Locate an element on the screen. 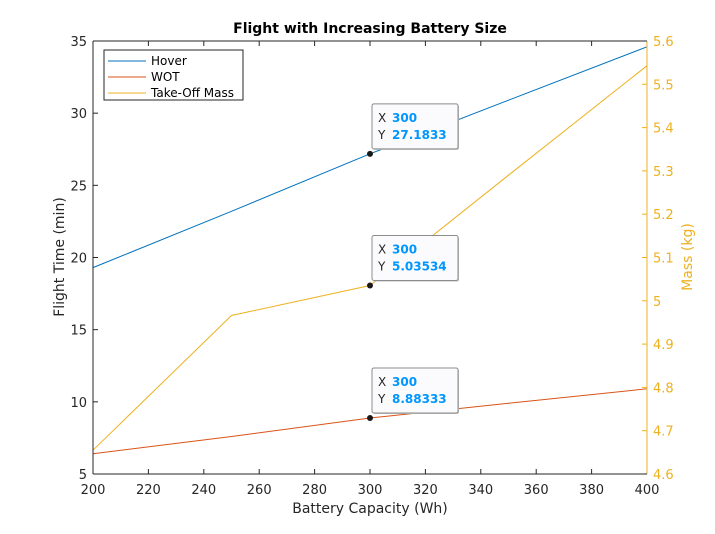 This screenshot has height=534, width=715. y-right-tick-label: 5 is located at coordinates (657, 302).